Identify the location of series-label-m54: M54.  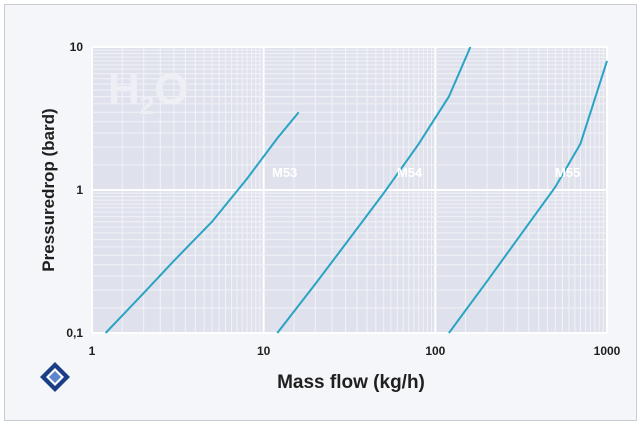
(410, 172).